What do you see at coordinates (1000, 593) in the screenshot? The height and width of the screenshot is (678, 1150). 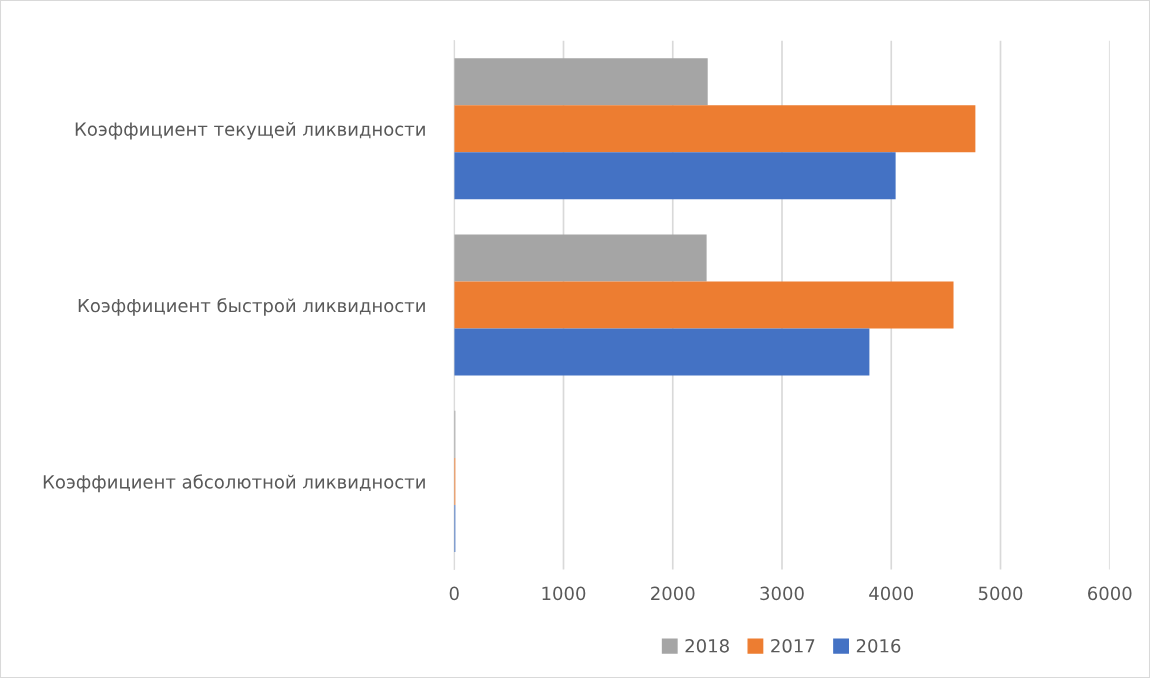 I see `x-tick-label: 5000` at bounding box center [1000, 593].